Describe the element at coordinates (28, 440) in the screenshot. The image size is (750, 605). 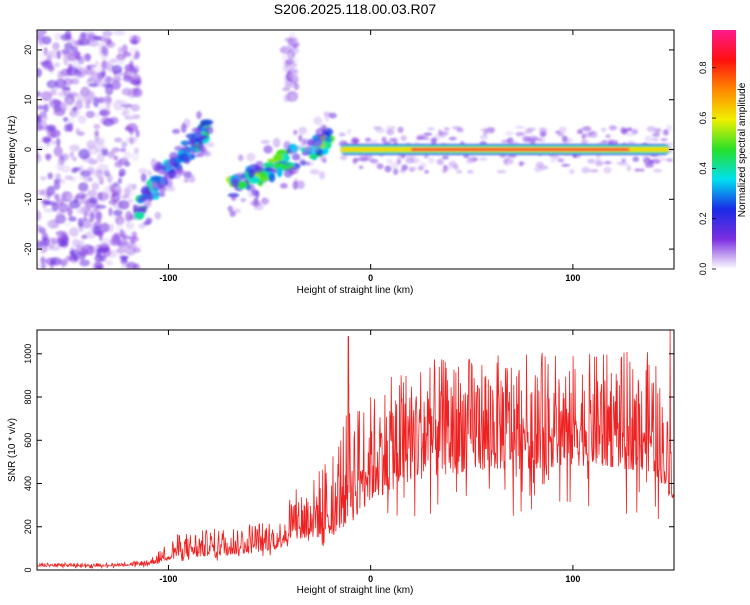
I see `snr-ytick-label: 600` at that location.